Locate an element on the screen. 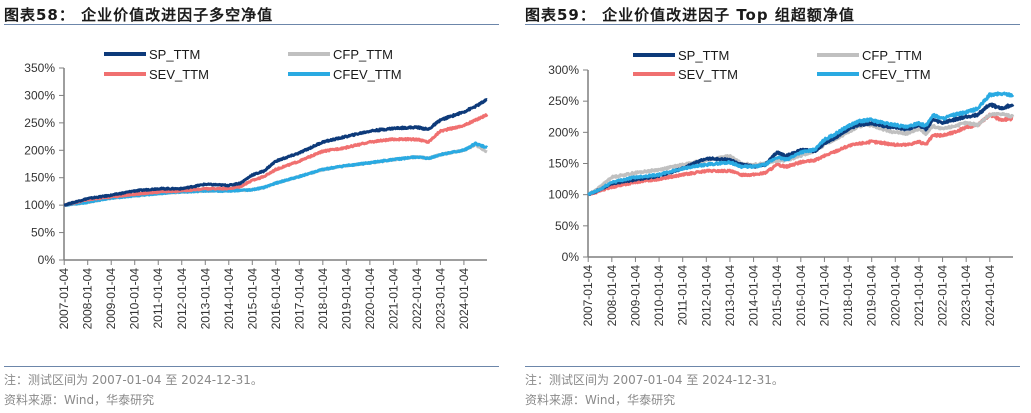  chart-title: 图表59： 企业价值改进因子 Top 组超额净值 is located at coordinates (690, 15).